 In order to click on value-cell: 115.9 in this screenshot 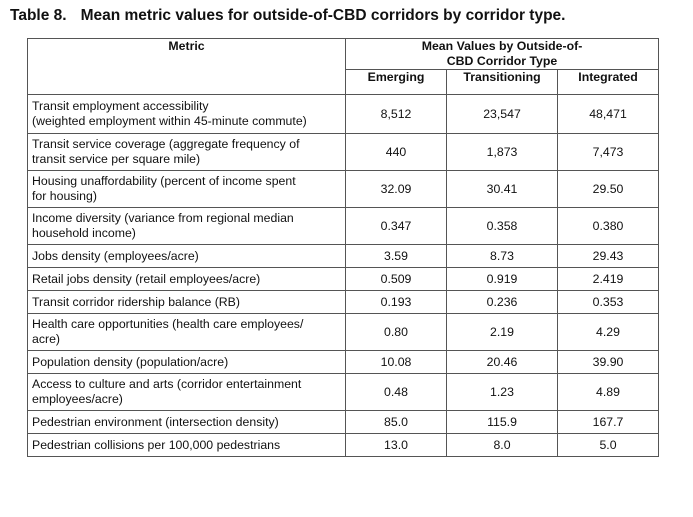, I will do `click(502, 422)`.